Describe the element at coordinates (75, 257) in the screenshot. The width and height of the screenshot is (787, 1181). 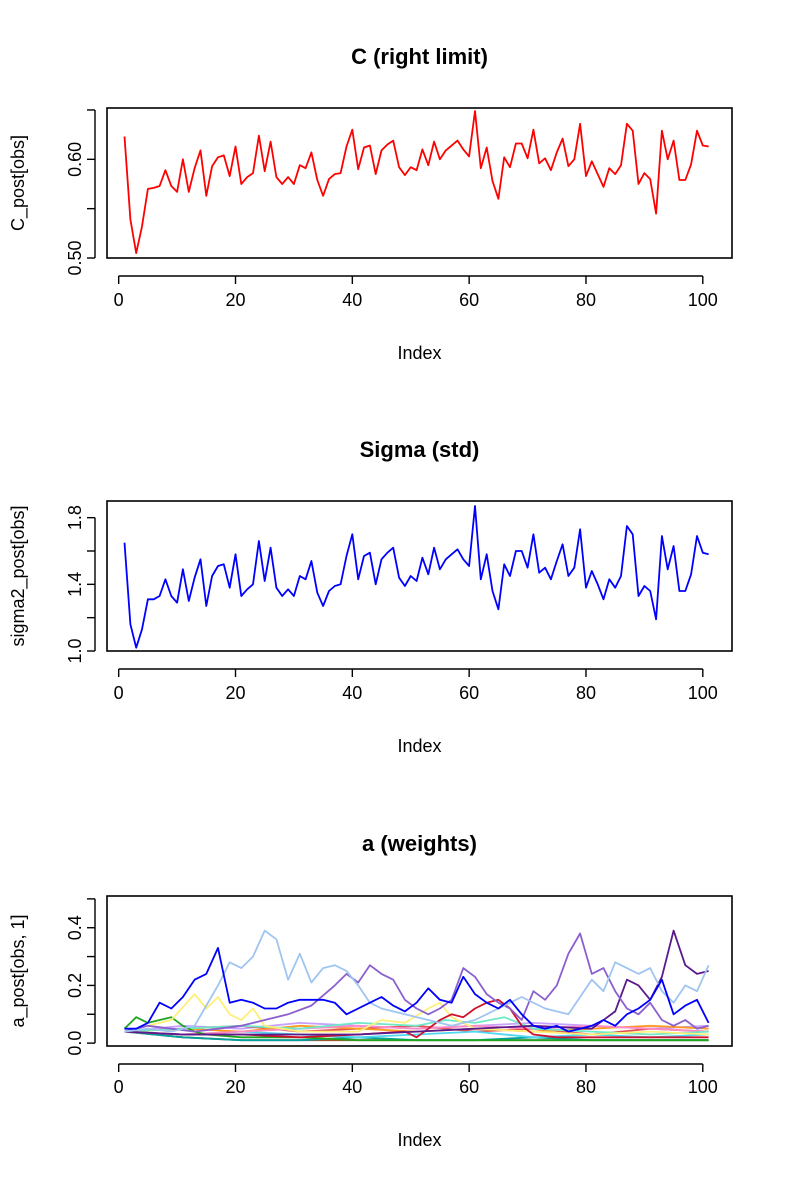
I see `chart-1-y-tick-label: 0.50` at that location.